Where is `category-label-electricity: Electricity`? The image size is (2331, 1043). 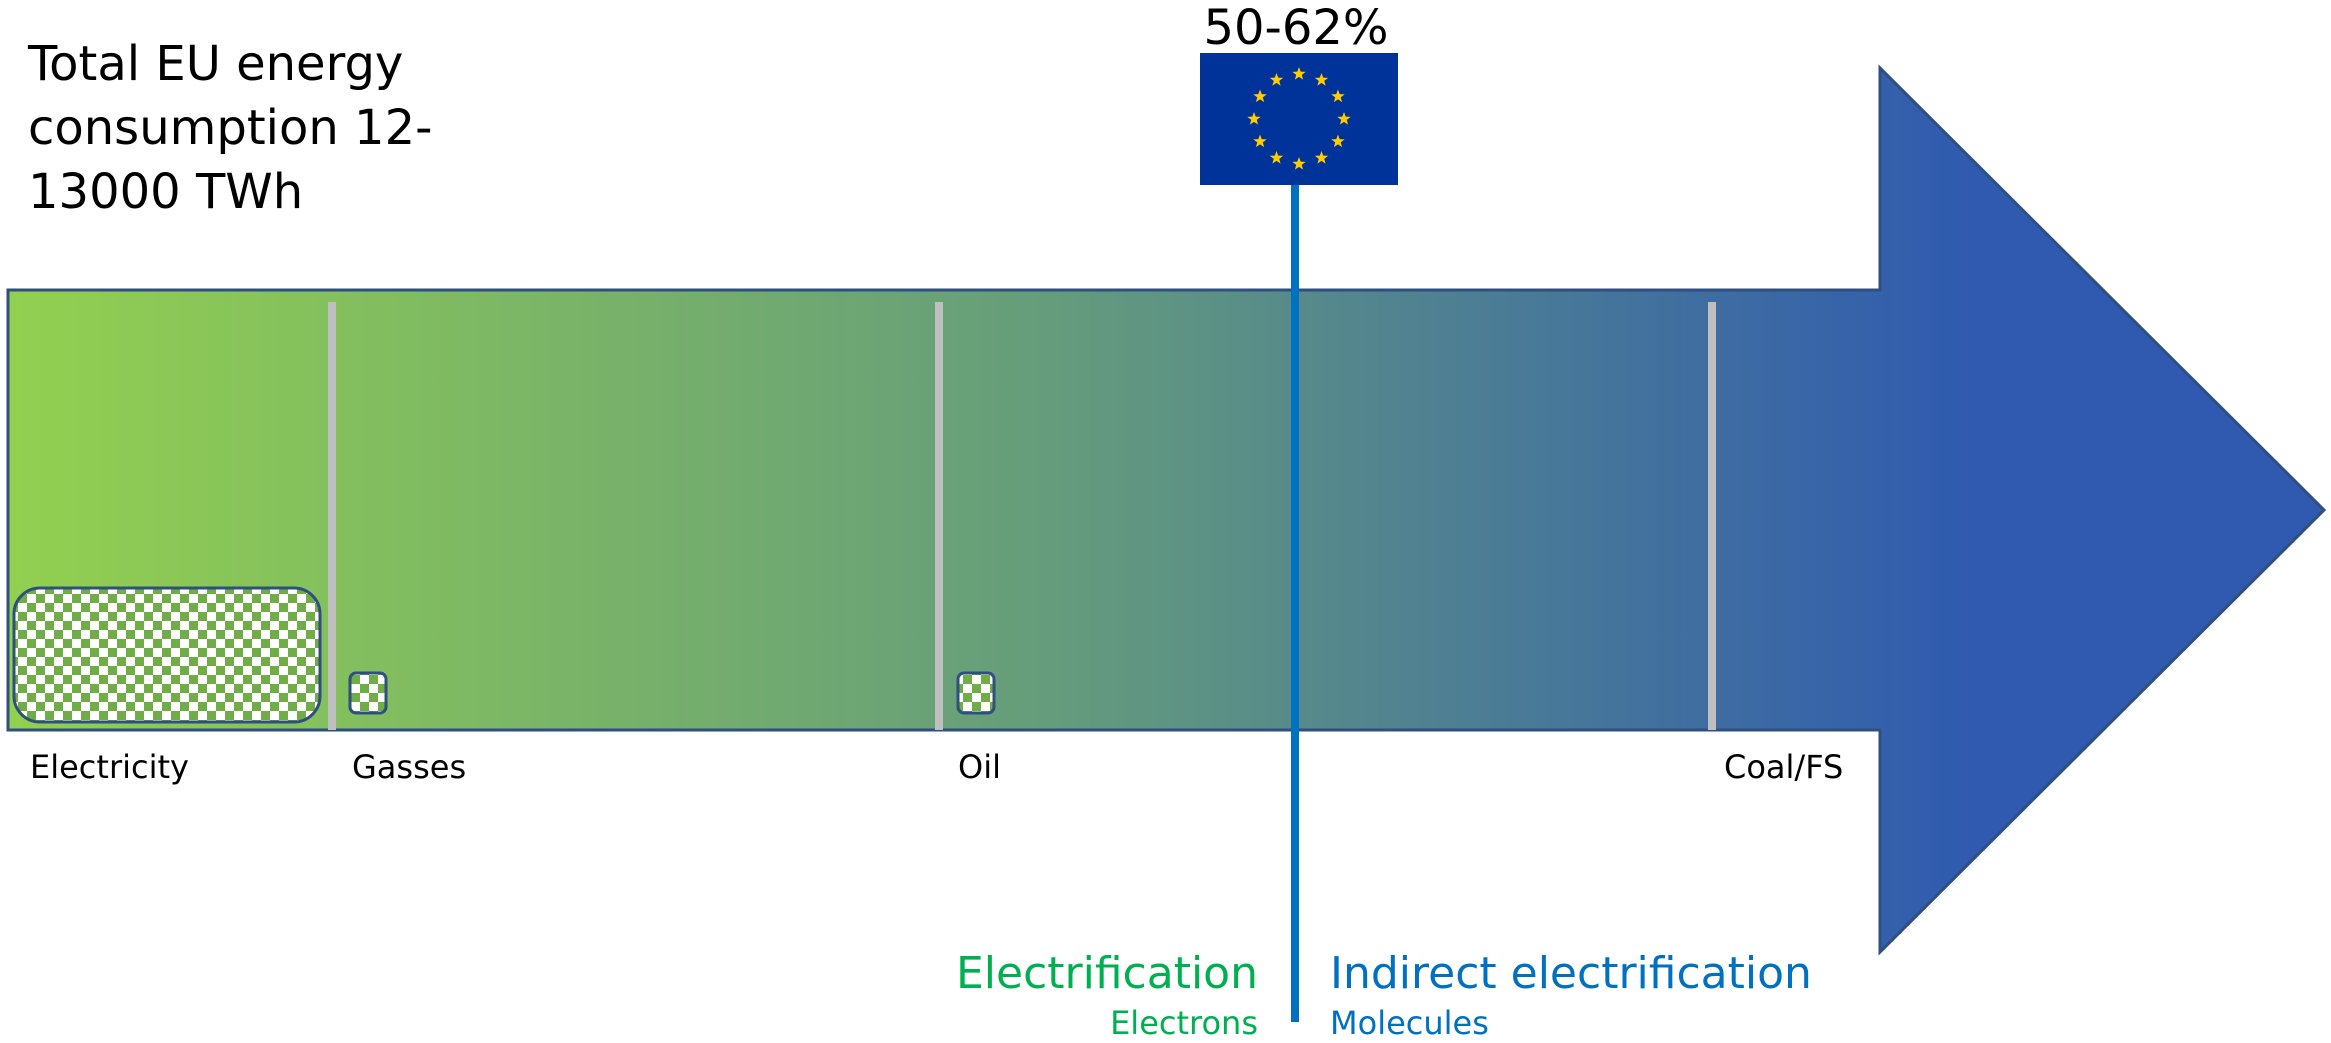 category-label-electricity: Electricity is located at coordinates (109, 767).